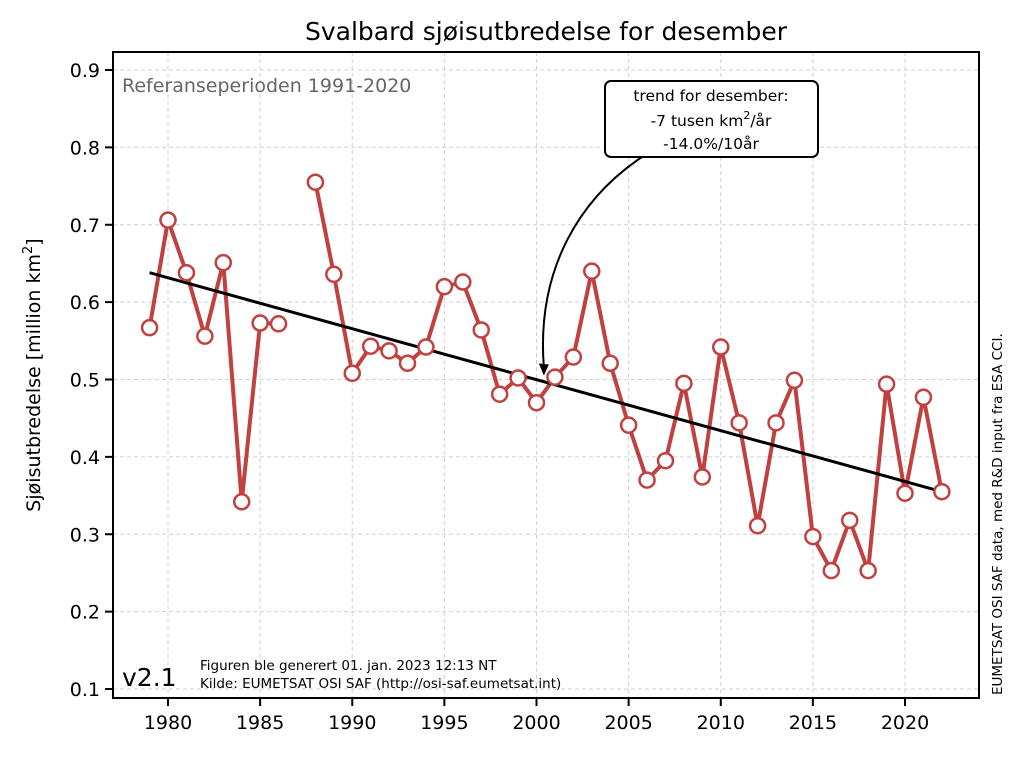 The height and width of the screenshot is (758, 1024). I want to click on x-tick-label: 1990, so click(352, 723).